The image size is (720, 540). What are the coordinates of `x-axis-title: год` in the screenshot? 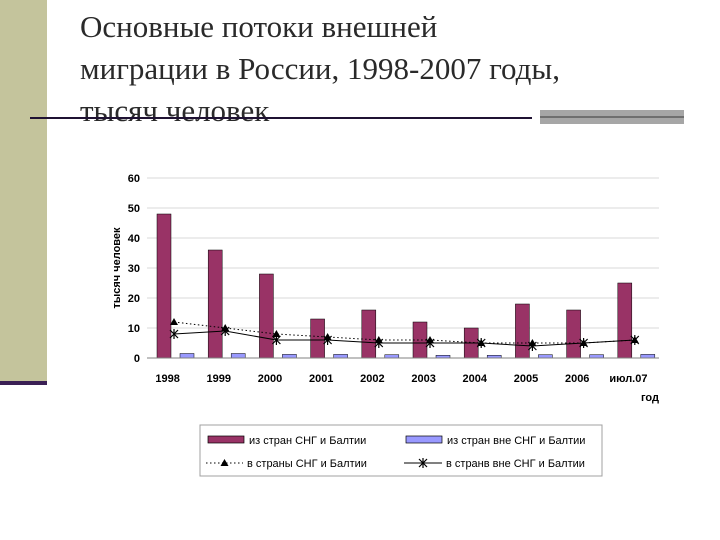 It's located at (650, 398).